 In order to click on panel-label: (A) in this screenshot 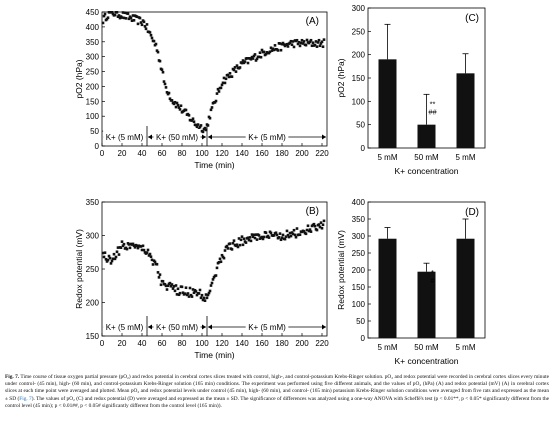, I will do `click(312, 21)`.